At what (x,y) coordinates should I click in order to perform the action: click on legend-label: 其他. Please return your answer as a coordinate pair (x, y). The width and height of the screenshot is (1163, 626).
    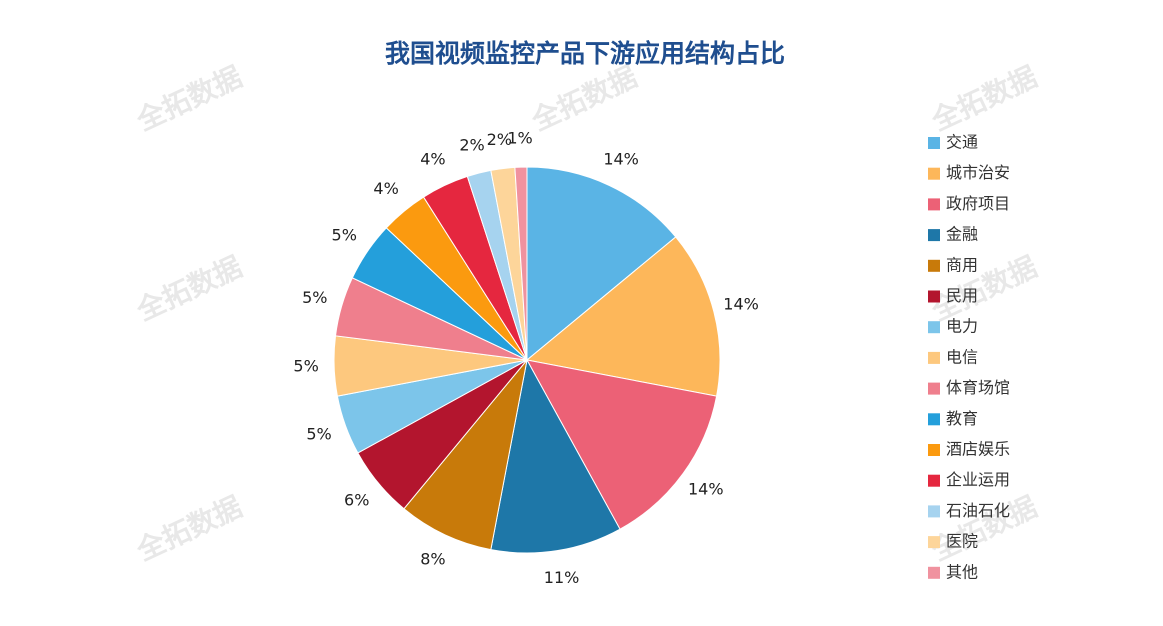
    Looking at the image, I should click on (962, 571).